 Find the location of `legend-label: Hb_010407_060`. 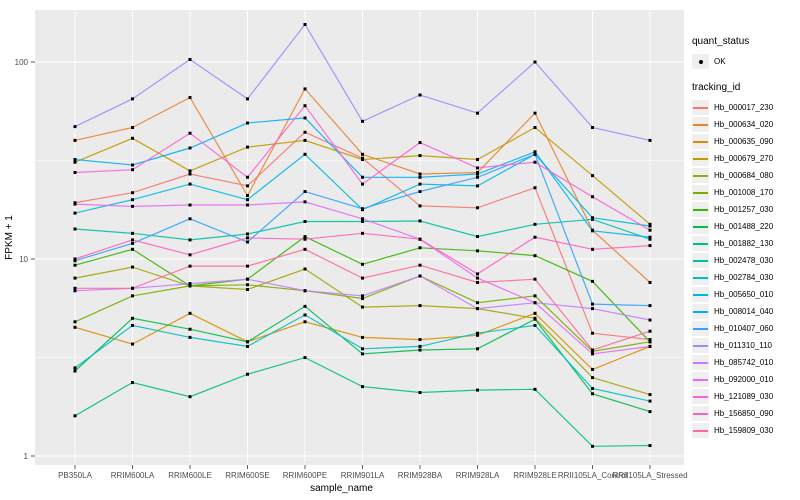

legend-label: Hb_010407_060 is located at coordinates (744, 328).